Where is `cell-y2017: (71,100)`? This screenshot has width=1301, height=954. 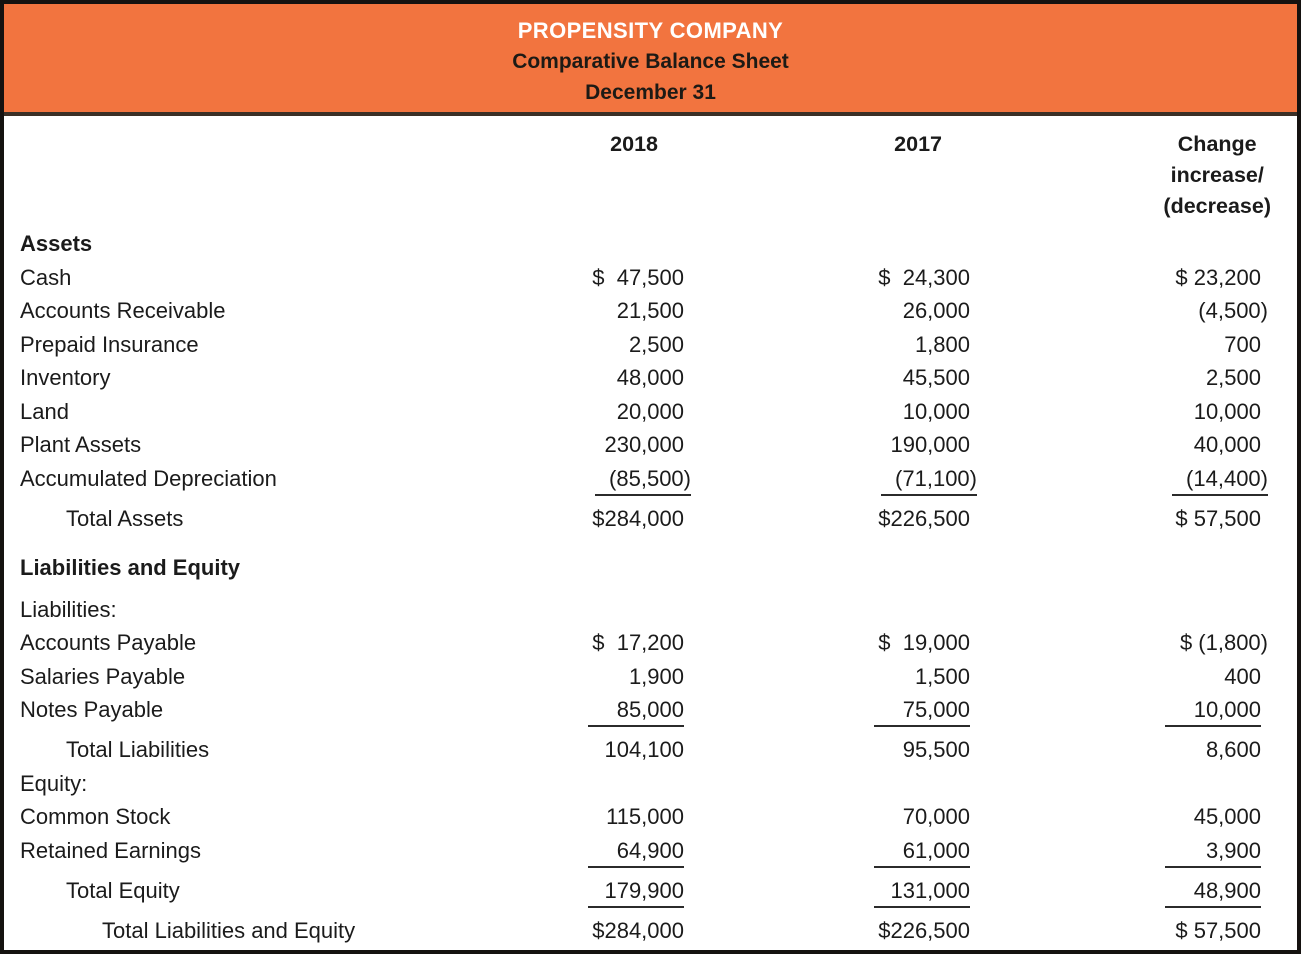
cell-y2017: (71,100) is located at coordinates (837, 479).